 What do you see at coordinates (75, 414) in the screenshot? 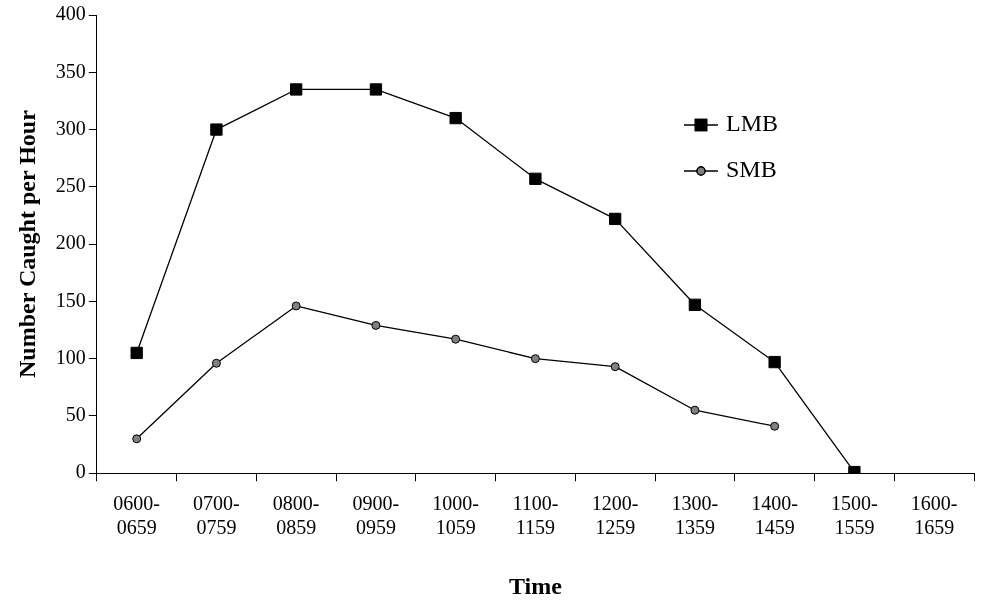
I see `y-tick-label: 50` at bounding box center [75, 414].